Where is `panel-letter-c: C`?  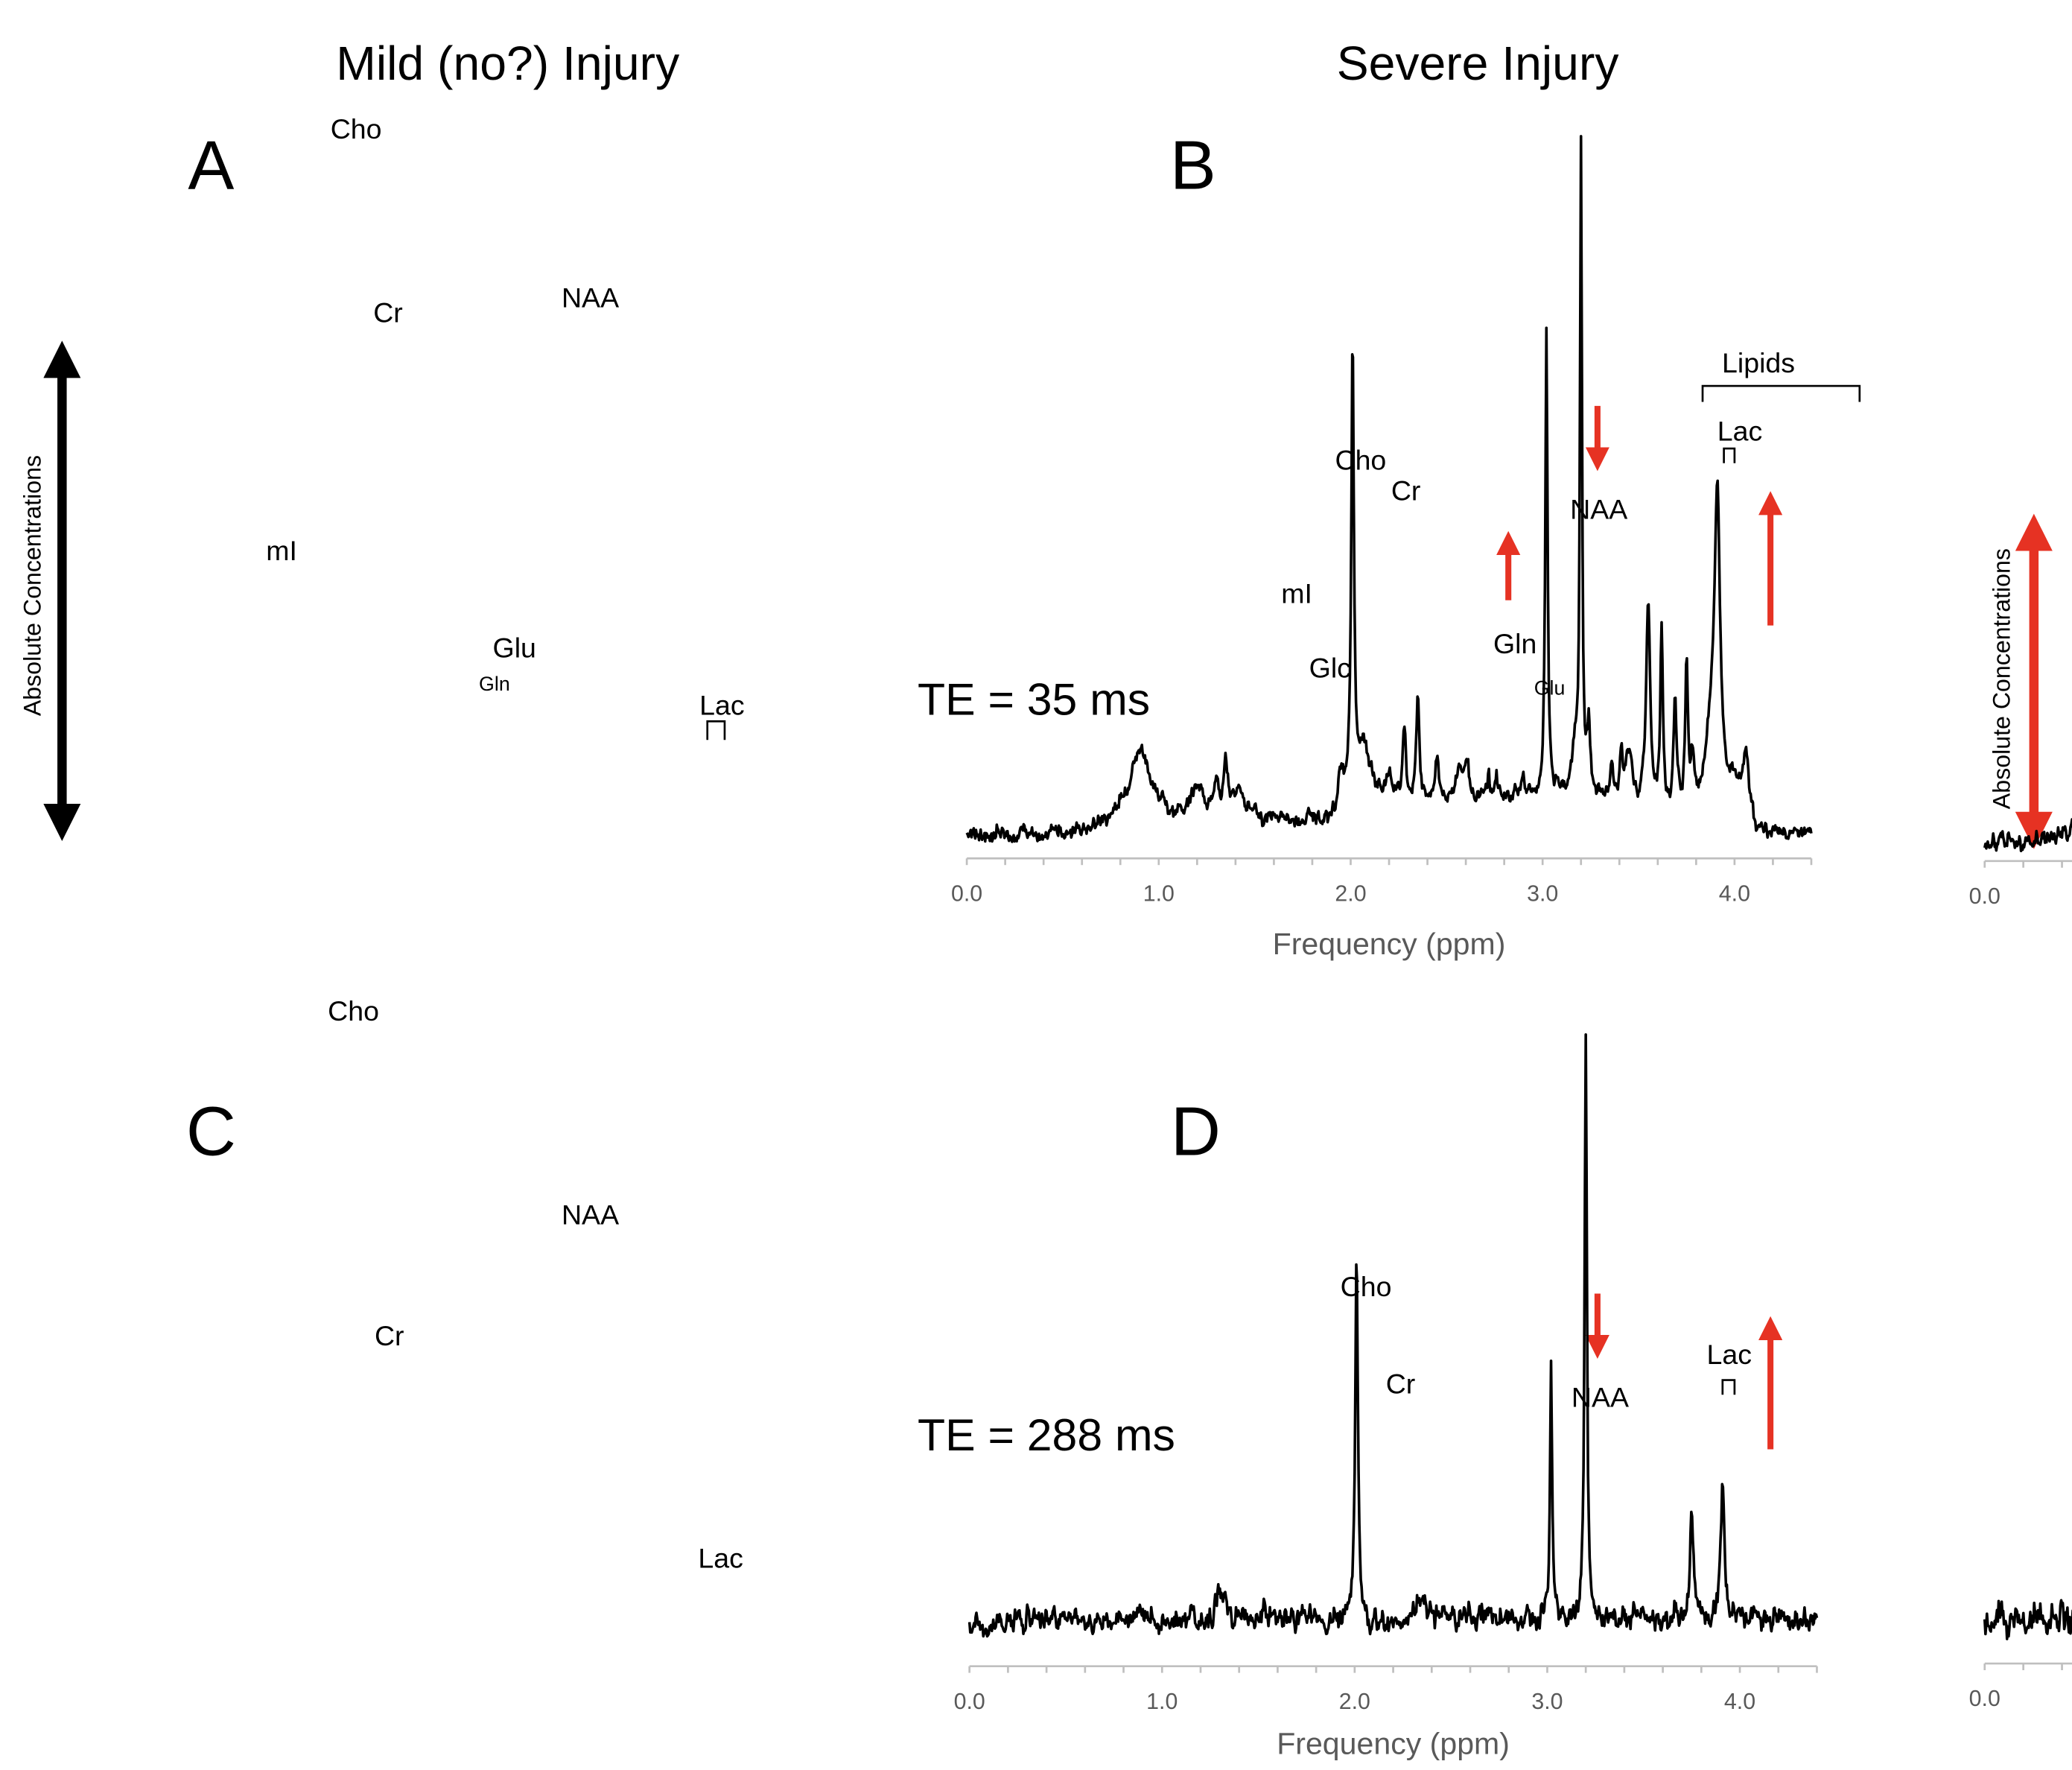 panel-letter-c: C is located at coordinates (211, 1131).